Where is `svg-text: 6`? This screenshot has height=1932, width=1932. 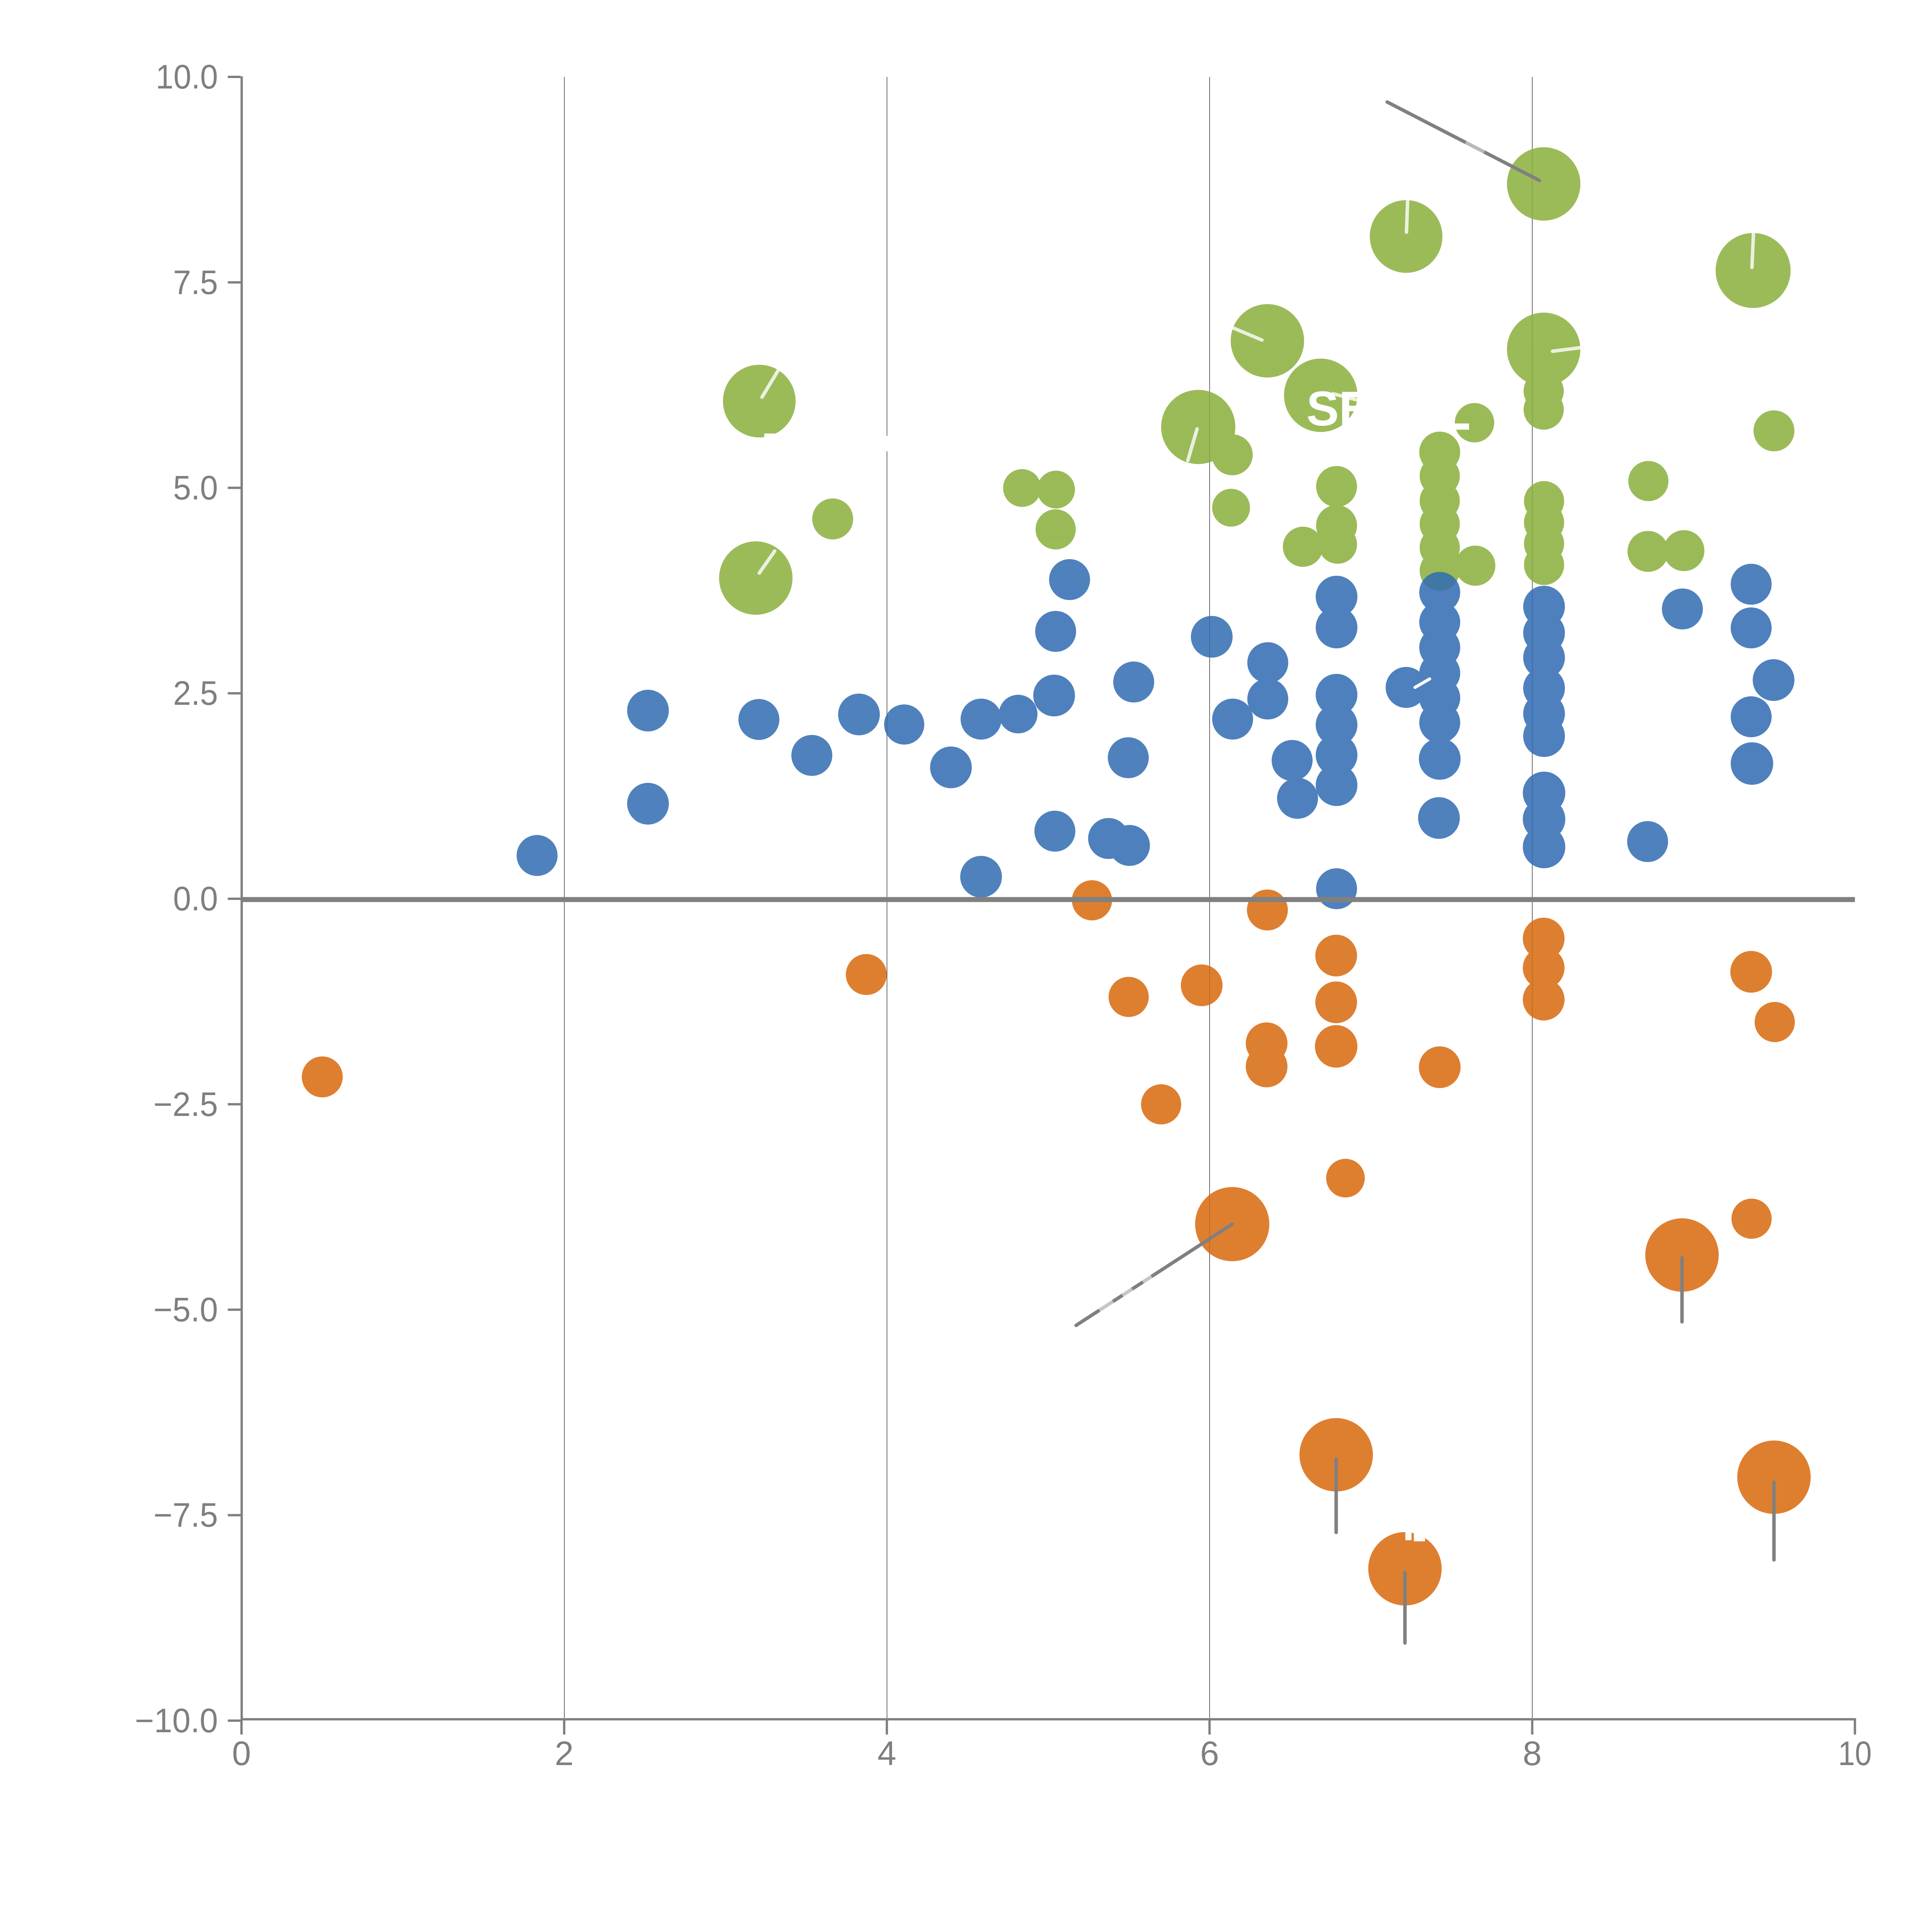
svg-text: 6 is located at coordinates (1210, 1753).